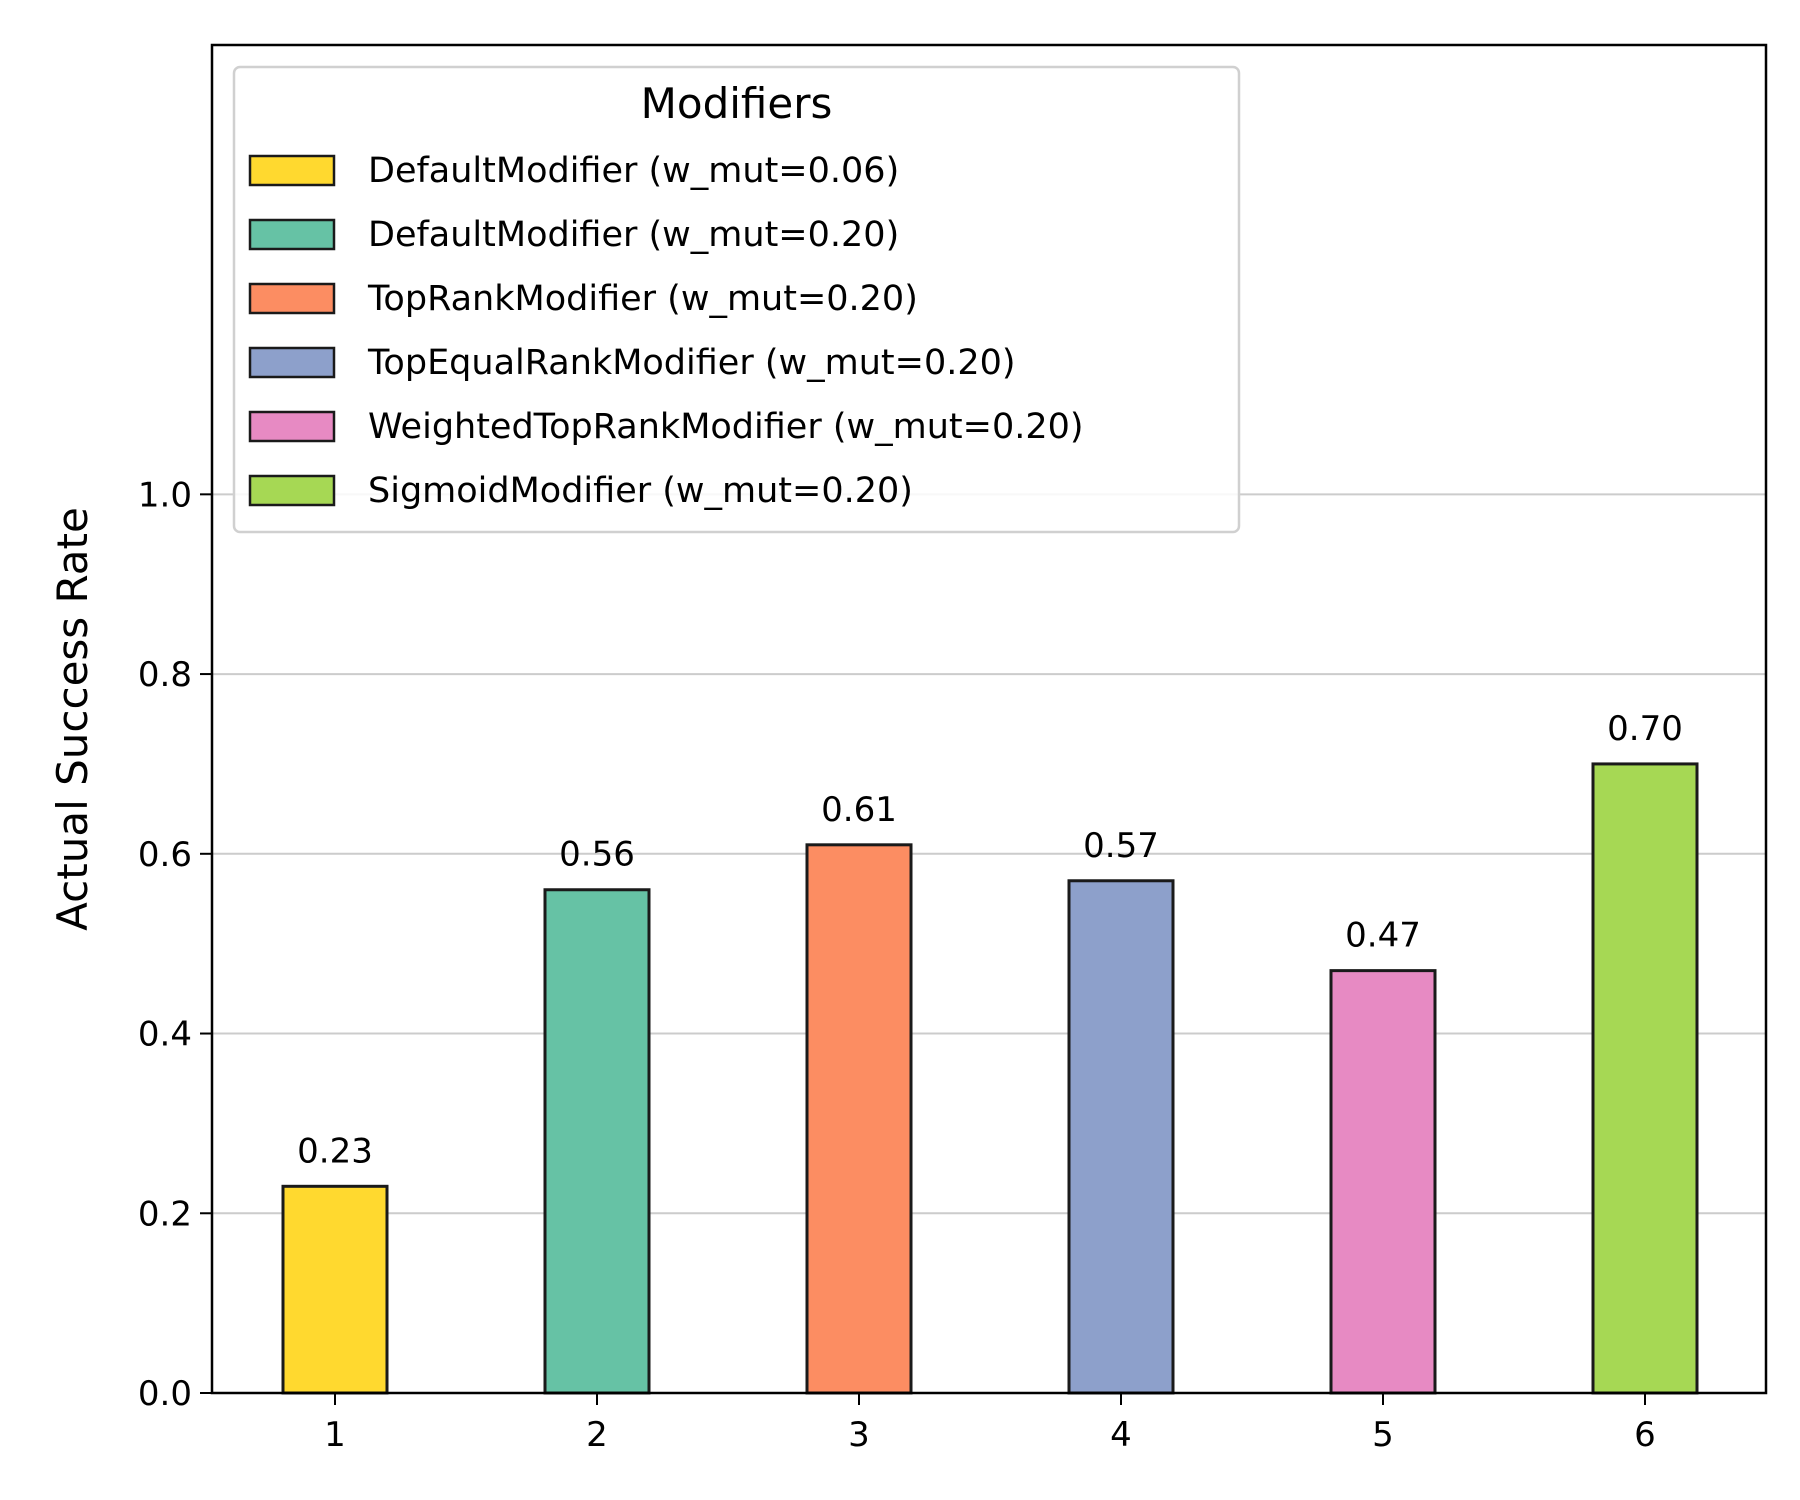  Describe the element at coordinates (335, 1435) in the screenshot. I see `x-tick-label: 1` at that location.